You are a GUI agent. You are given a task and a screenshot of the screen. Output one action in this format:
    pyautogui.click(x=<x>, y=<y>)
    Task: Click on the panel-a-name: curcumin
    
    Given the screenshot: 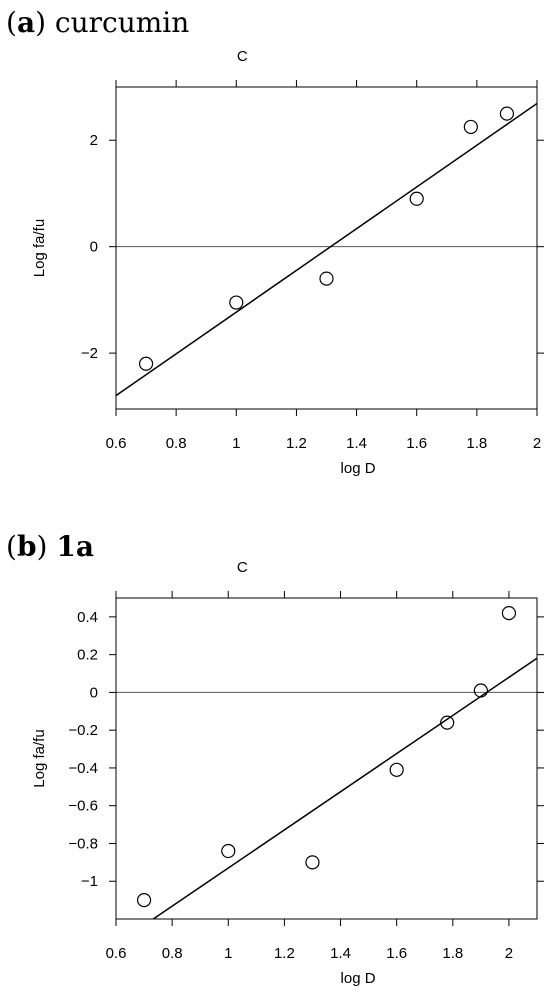 What is the action you would take?
    pyautogui.click(x=122, y=22)
    